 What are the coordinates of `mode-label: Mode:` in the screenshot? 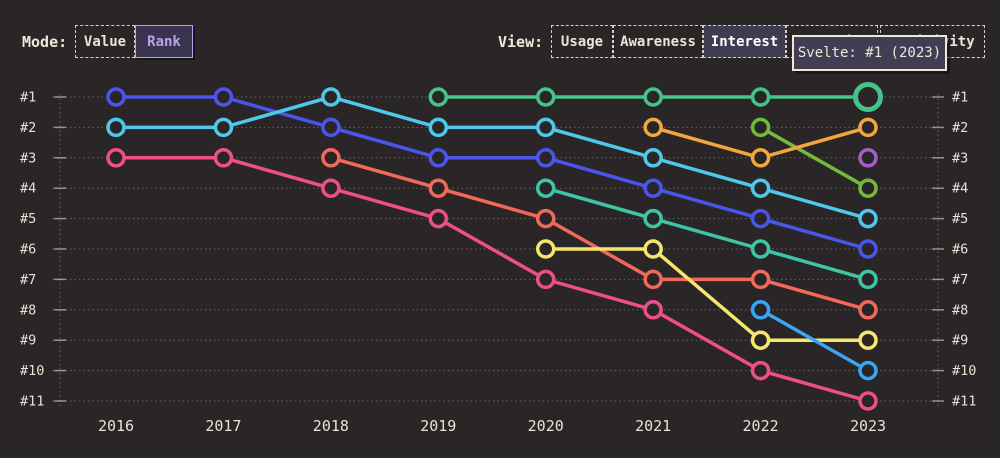 It's located at (45, 42).